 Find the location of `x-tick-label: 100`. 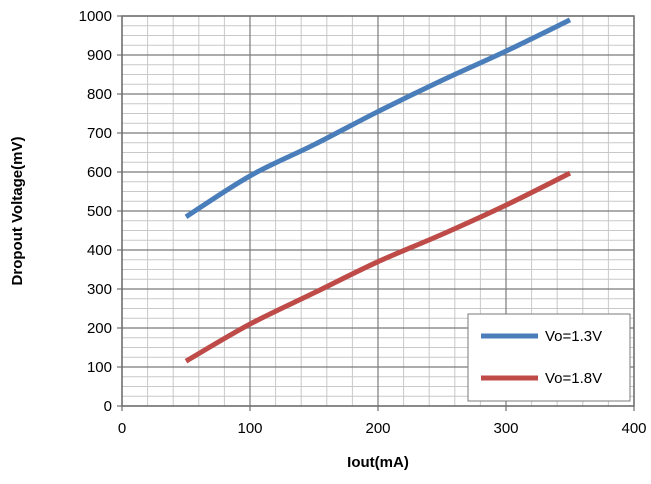

x-tick-label: 100 is located at coordinates (249, 428).